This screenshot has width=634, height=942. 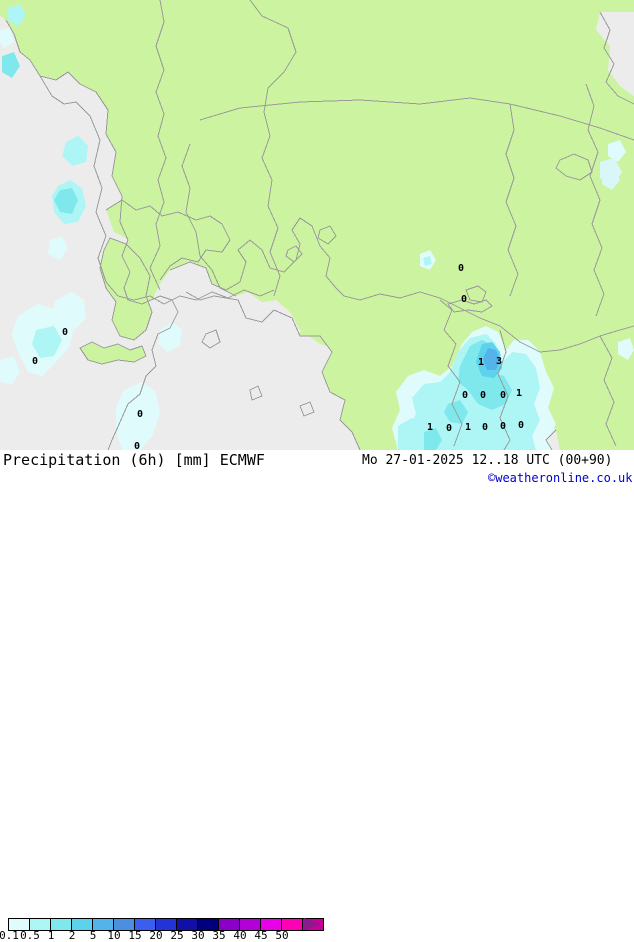 What do you see at coordinates (134, 460) in the screenshot?
I see `chart-title: Precipitation (6h) [mm] ECMWF` at bounding box center [134, 460].